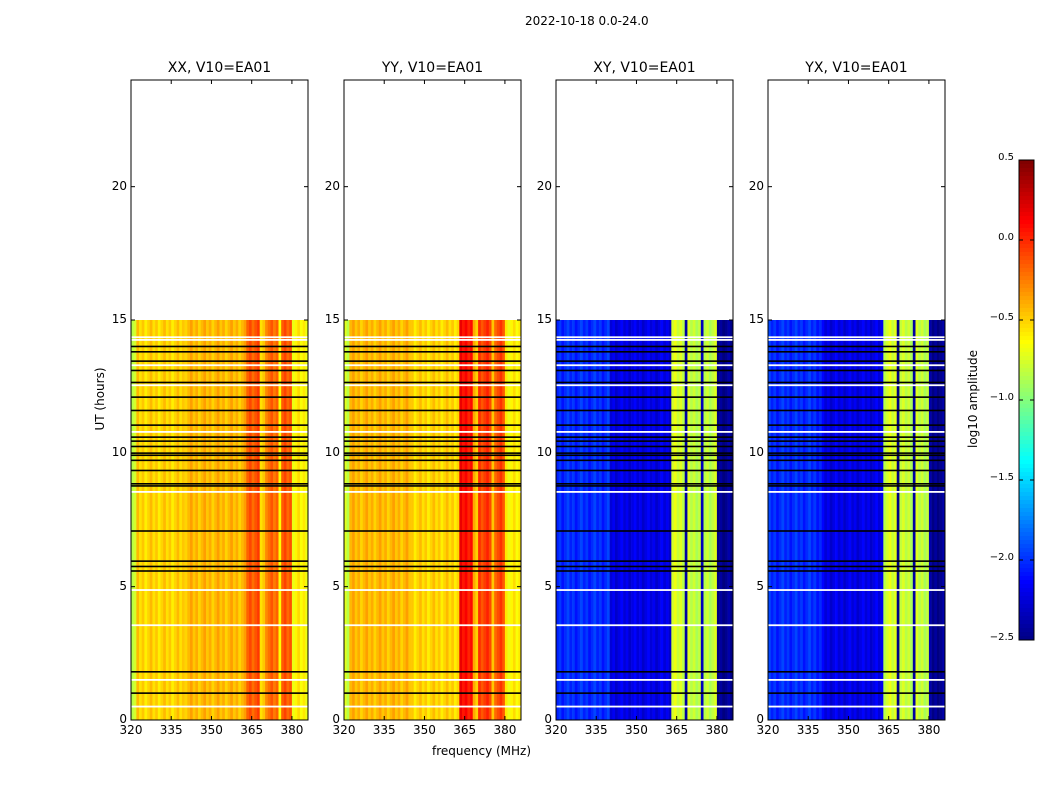  What do you see at coordinates (856, 68) in the screenshot?
I see `panel-title: YX, V10=EA01` at bounding box center [856, 68].